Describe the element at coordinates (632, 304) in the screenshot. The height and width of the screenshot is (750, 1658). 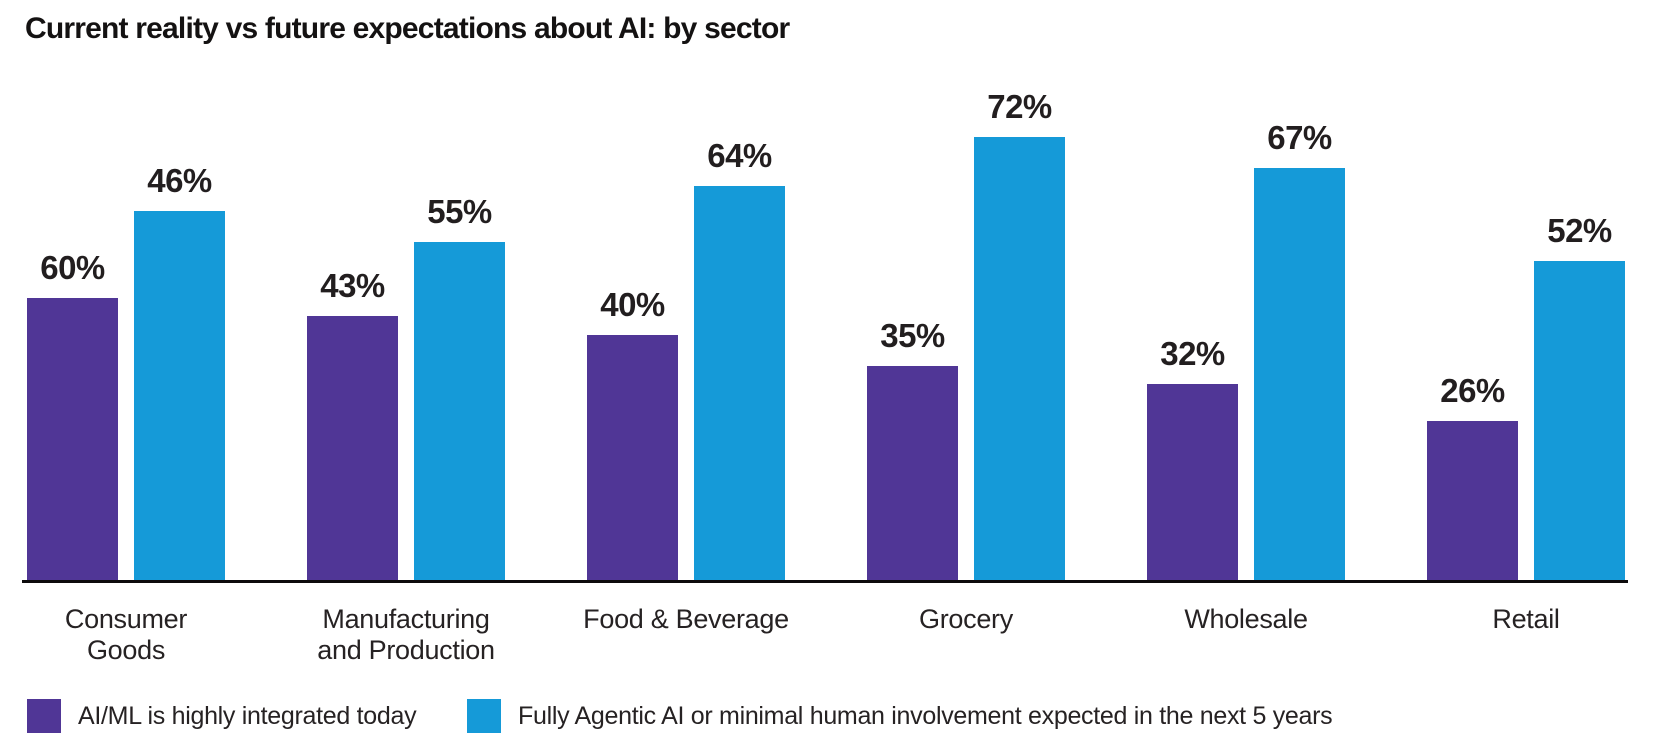
I see `value-label-food-beverage-today: 40%` at that location.